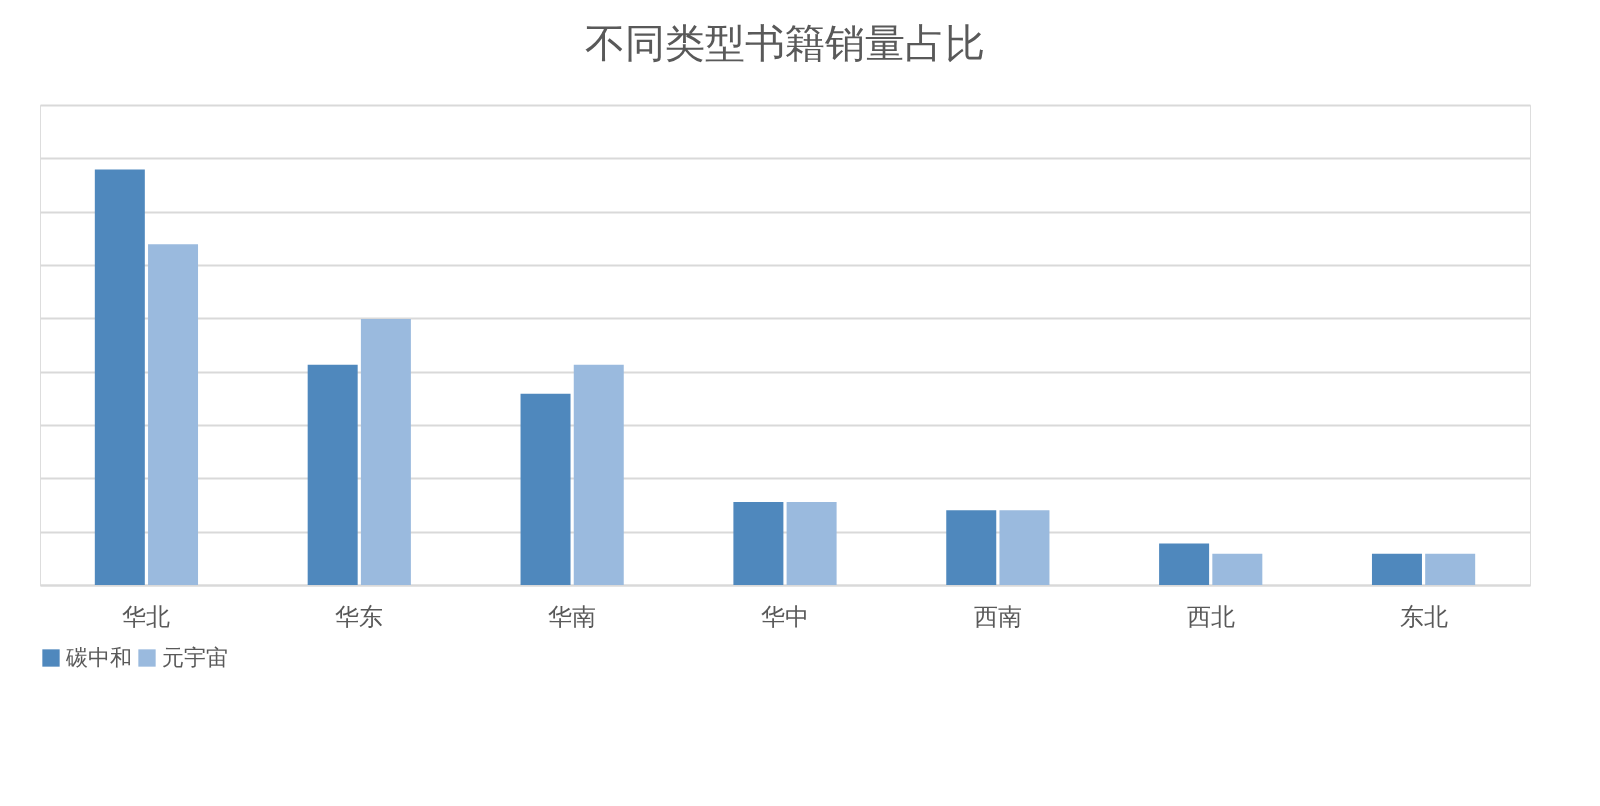  I want to click on x-tick-label: 西南, so click(997, 616).